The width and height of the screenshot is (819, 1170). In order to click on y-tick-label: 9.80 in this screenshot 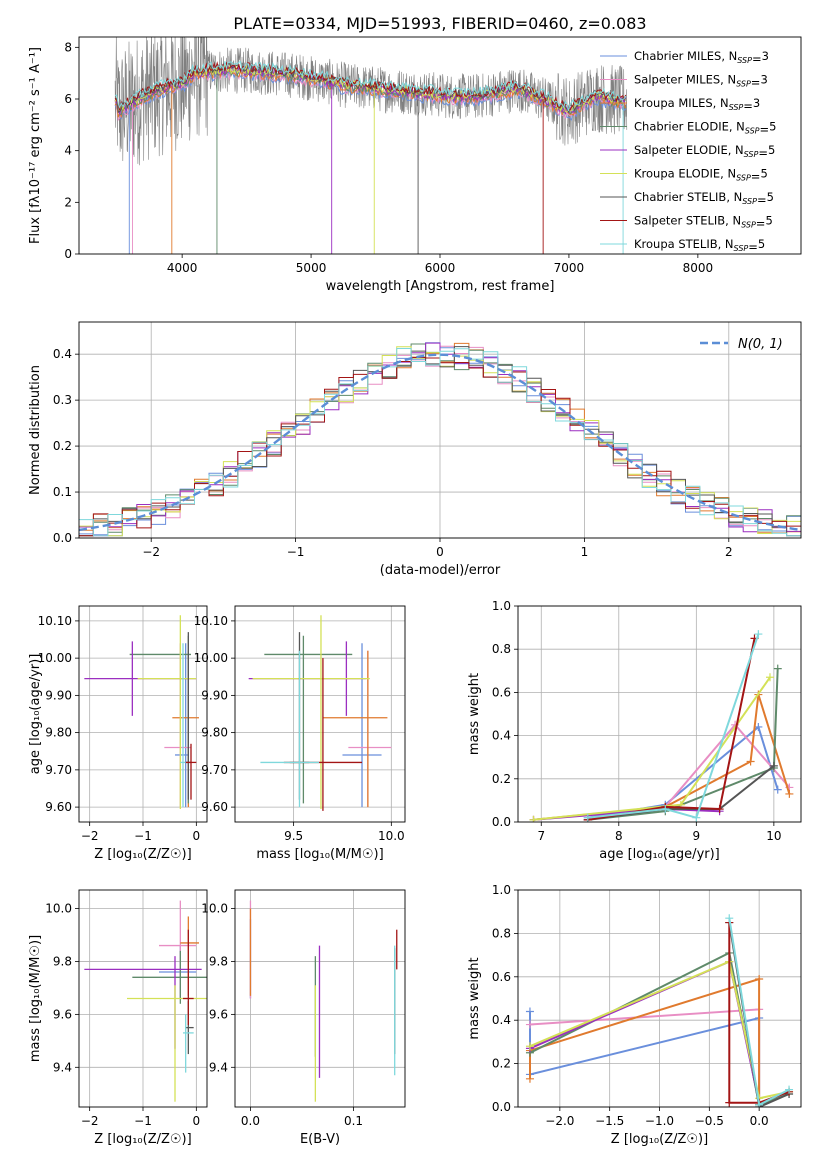, I will do `click(214, 733)`.